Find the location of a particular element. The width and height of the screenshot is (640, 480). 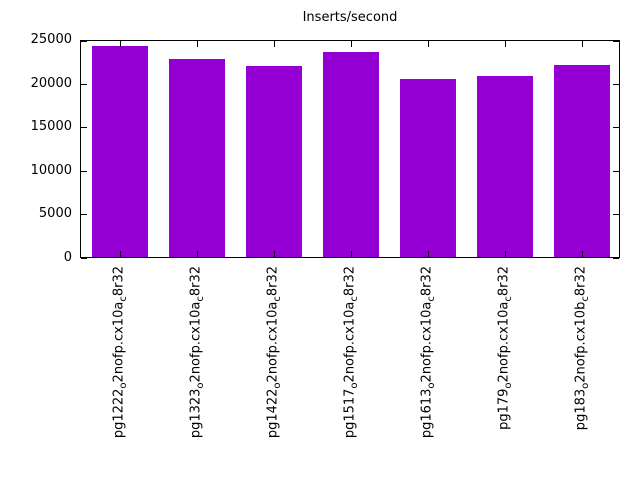

x-tick-label: pg179o2nofp.cx10ac8r32 is located at coordinates (505, 348).